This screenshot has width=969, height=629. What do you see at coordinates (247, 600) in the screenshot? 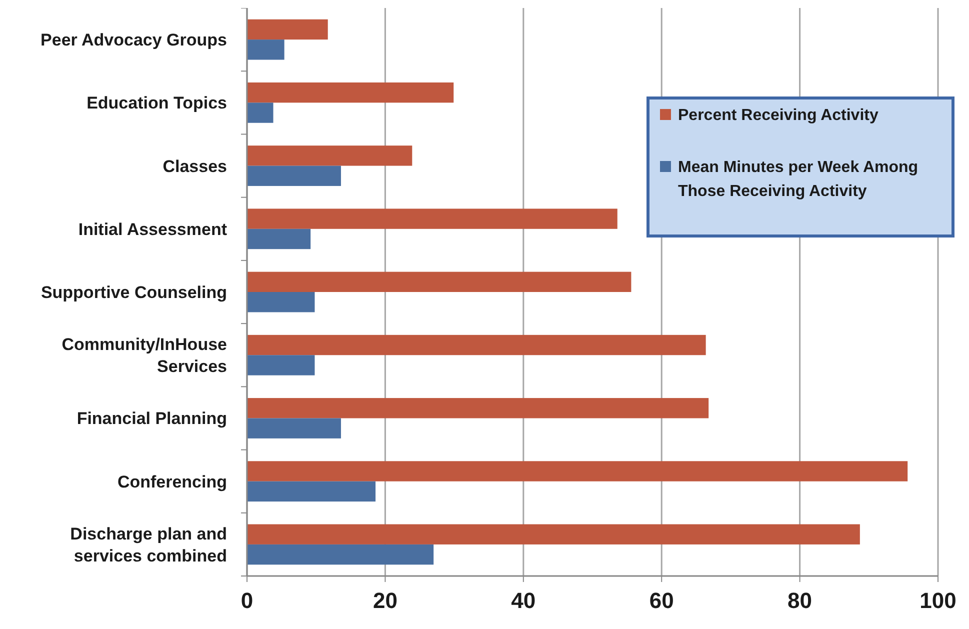
I see `x-tick-label: 0` at bounding box center [247, 600].